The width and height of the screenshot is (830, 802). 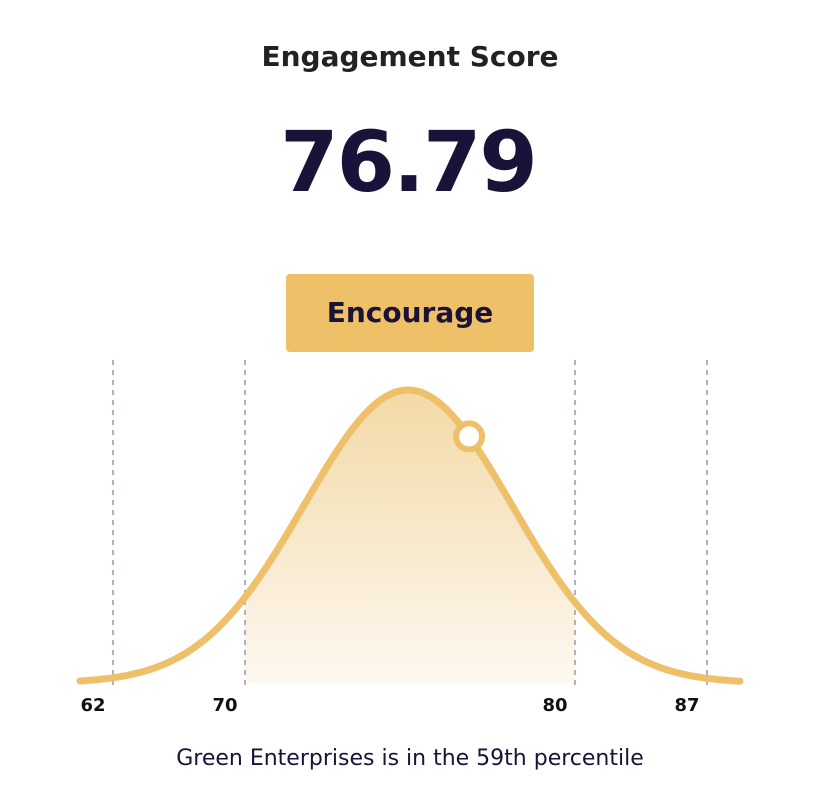 I want to click on status-label: Encourage, so click(x=410, y=312).